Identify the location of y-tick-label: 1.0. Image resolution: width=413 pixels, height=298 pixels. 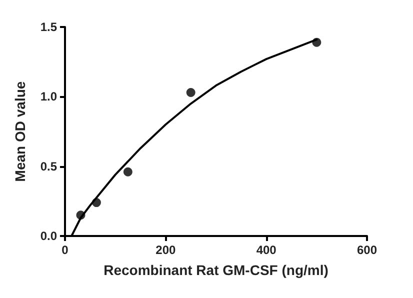
(49, 97).